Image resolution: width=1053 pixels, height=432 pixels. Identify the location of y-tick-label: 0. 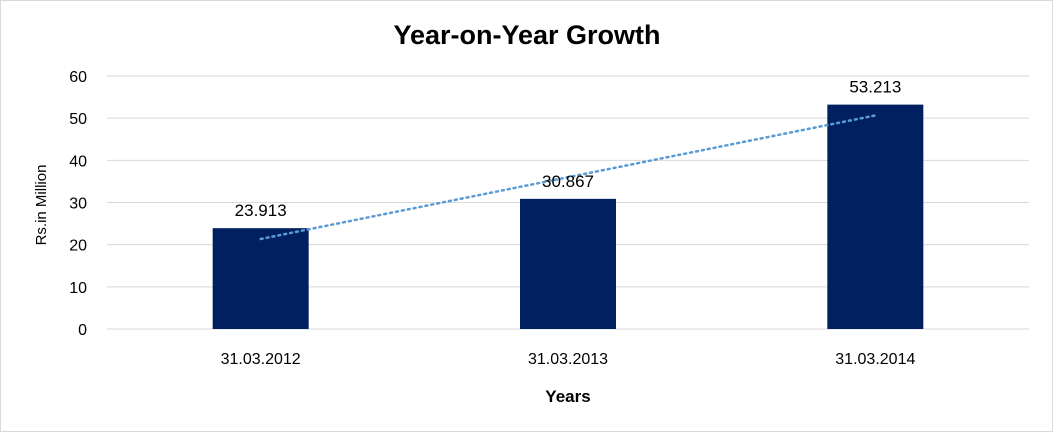
(82, 330).